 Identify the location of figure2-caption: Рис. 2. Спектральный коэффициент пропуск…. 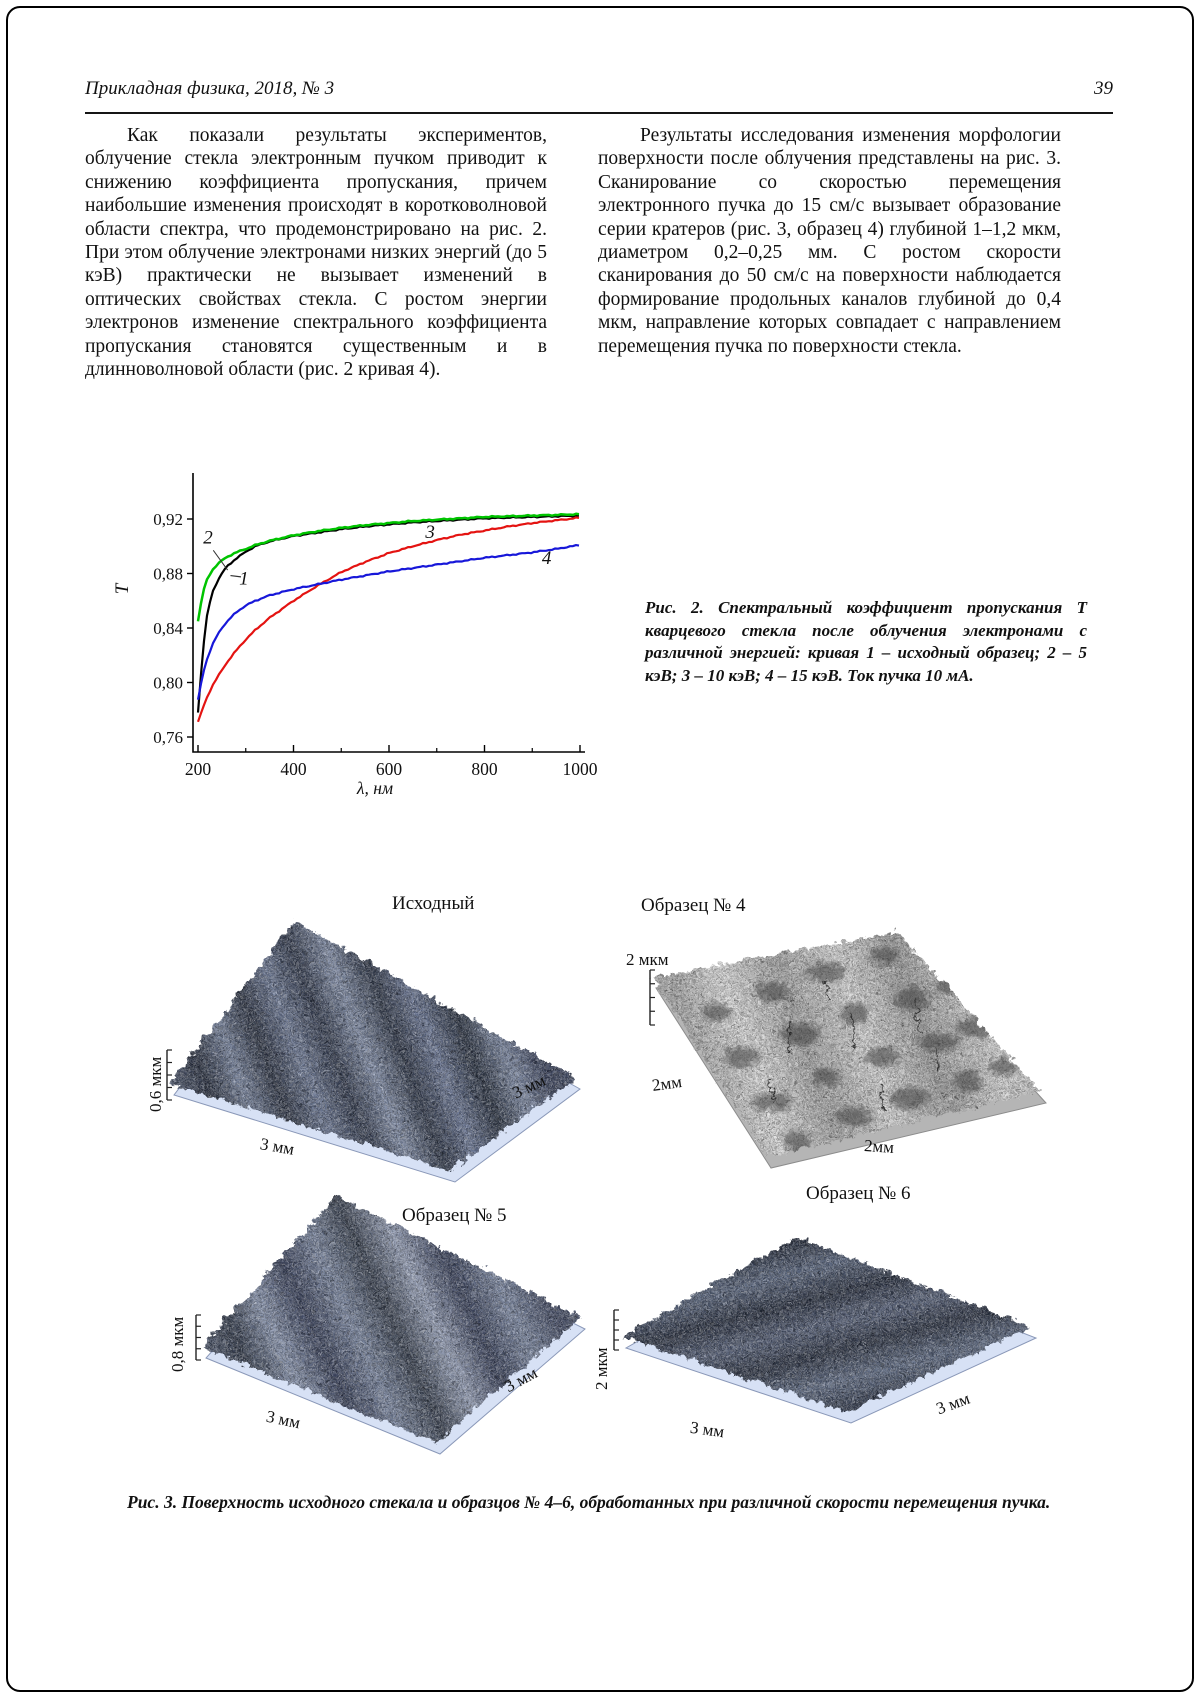
(866, 641).